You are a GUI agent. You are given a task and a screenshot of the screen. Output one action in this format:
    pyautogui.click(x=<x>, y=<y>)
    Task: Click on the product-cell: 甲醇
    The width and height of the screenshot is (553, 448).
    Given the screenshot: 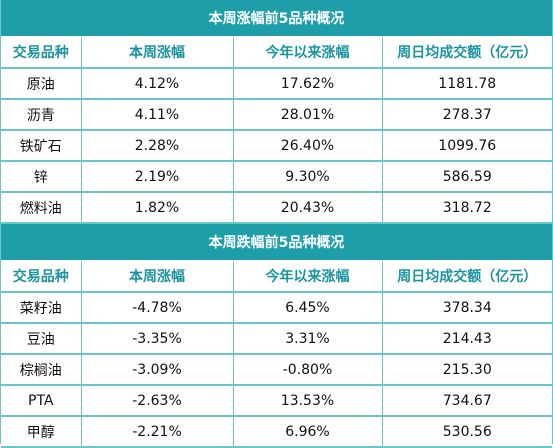 What is the action you would take?
    pyautogui.click(x=41, y=431)
    